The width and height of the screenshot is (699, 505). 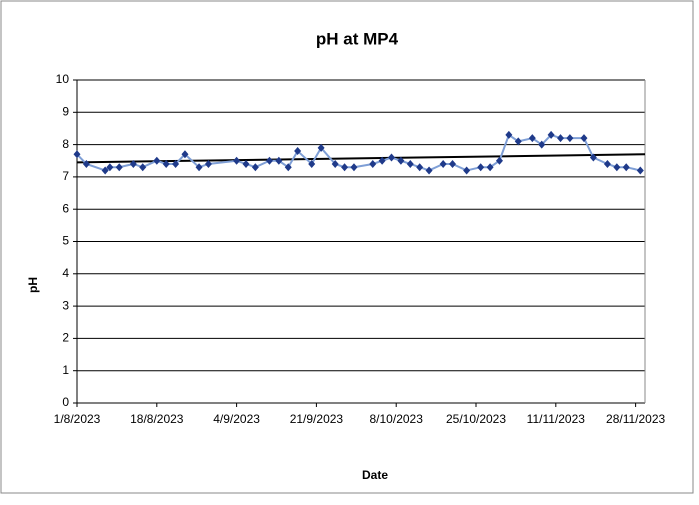 I want to click on y-tick-label: 5, so click(x=65, y=241).